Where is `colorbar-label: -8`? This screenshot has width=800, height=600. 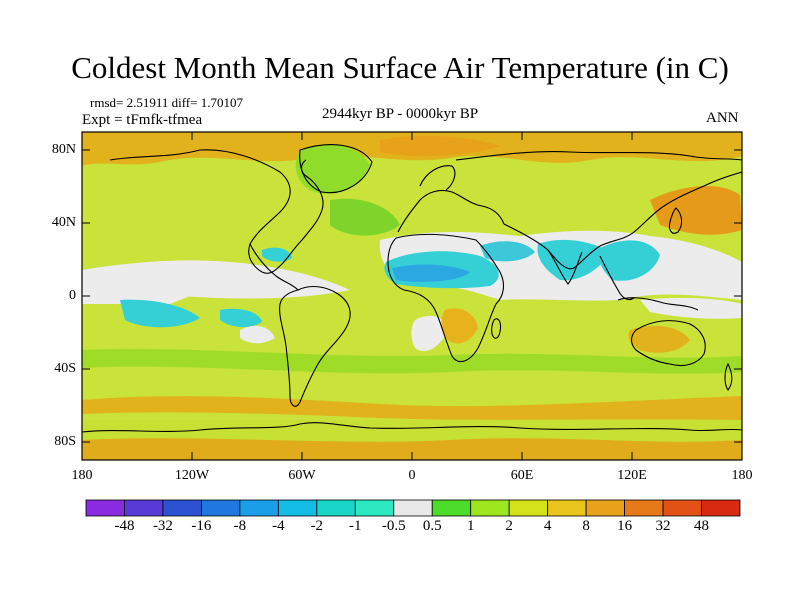 colorbar-label: -8 is located at coordinates (240, 526).